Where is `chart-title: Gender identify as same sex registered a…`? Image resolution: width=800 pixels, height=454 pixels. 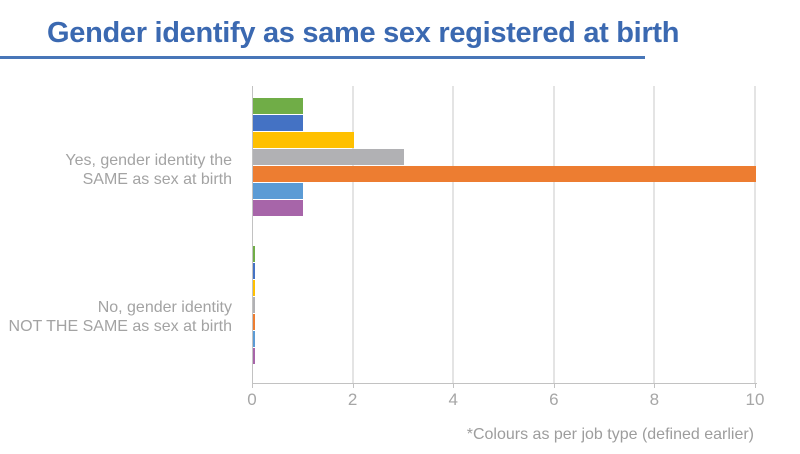
chart-title: Gender identify as same sex registered a… is located at coordinates (363, 33).